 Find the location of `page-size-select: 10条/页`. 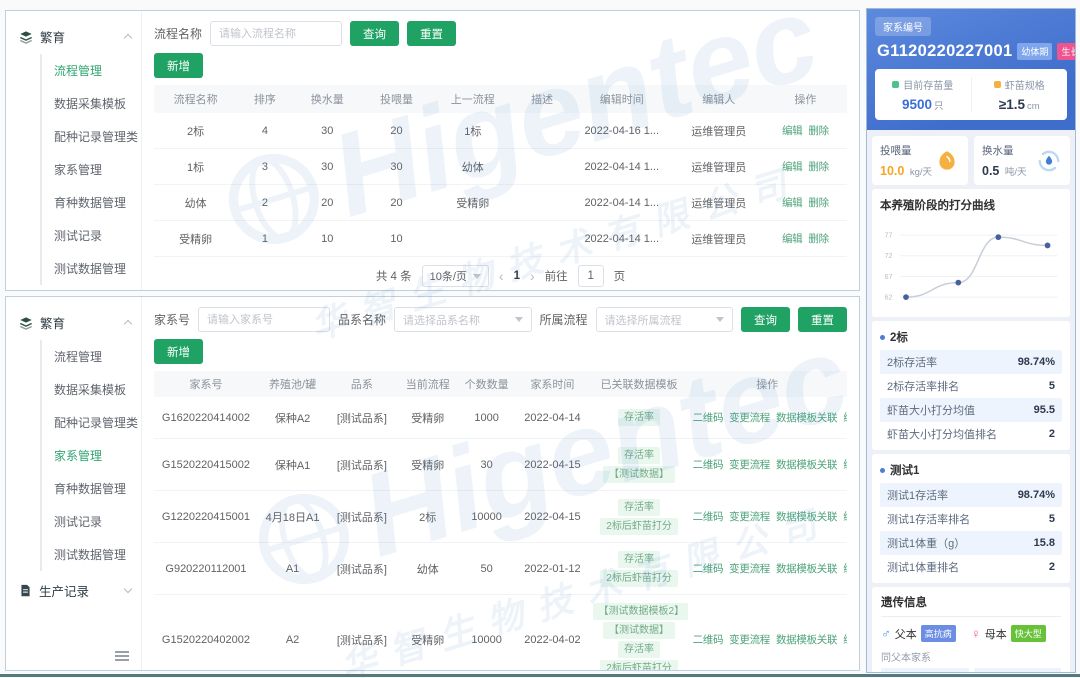

page-size-select: 10条/页 is located at coordinates (455, 276).